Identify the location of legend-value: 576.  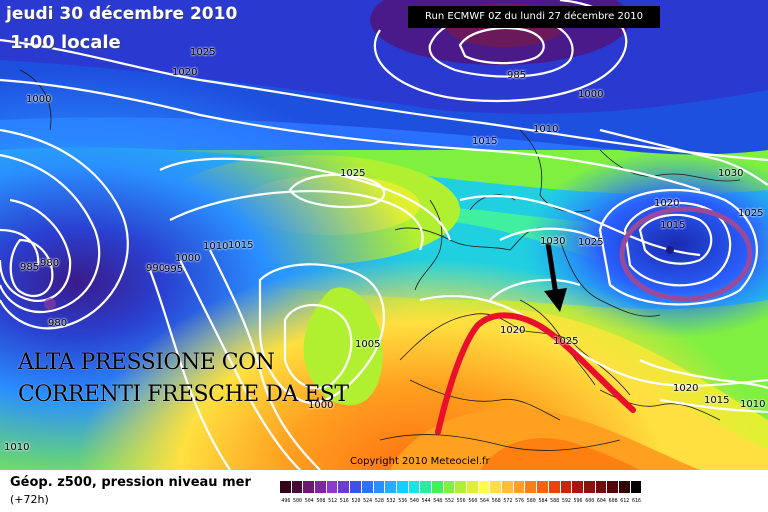
(520, 501).